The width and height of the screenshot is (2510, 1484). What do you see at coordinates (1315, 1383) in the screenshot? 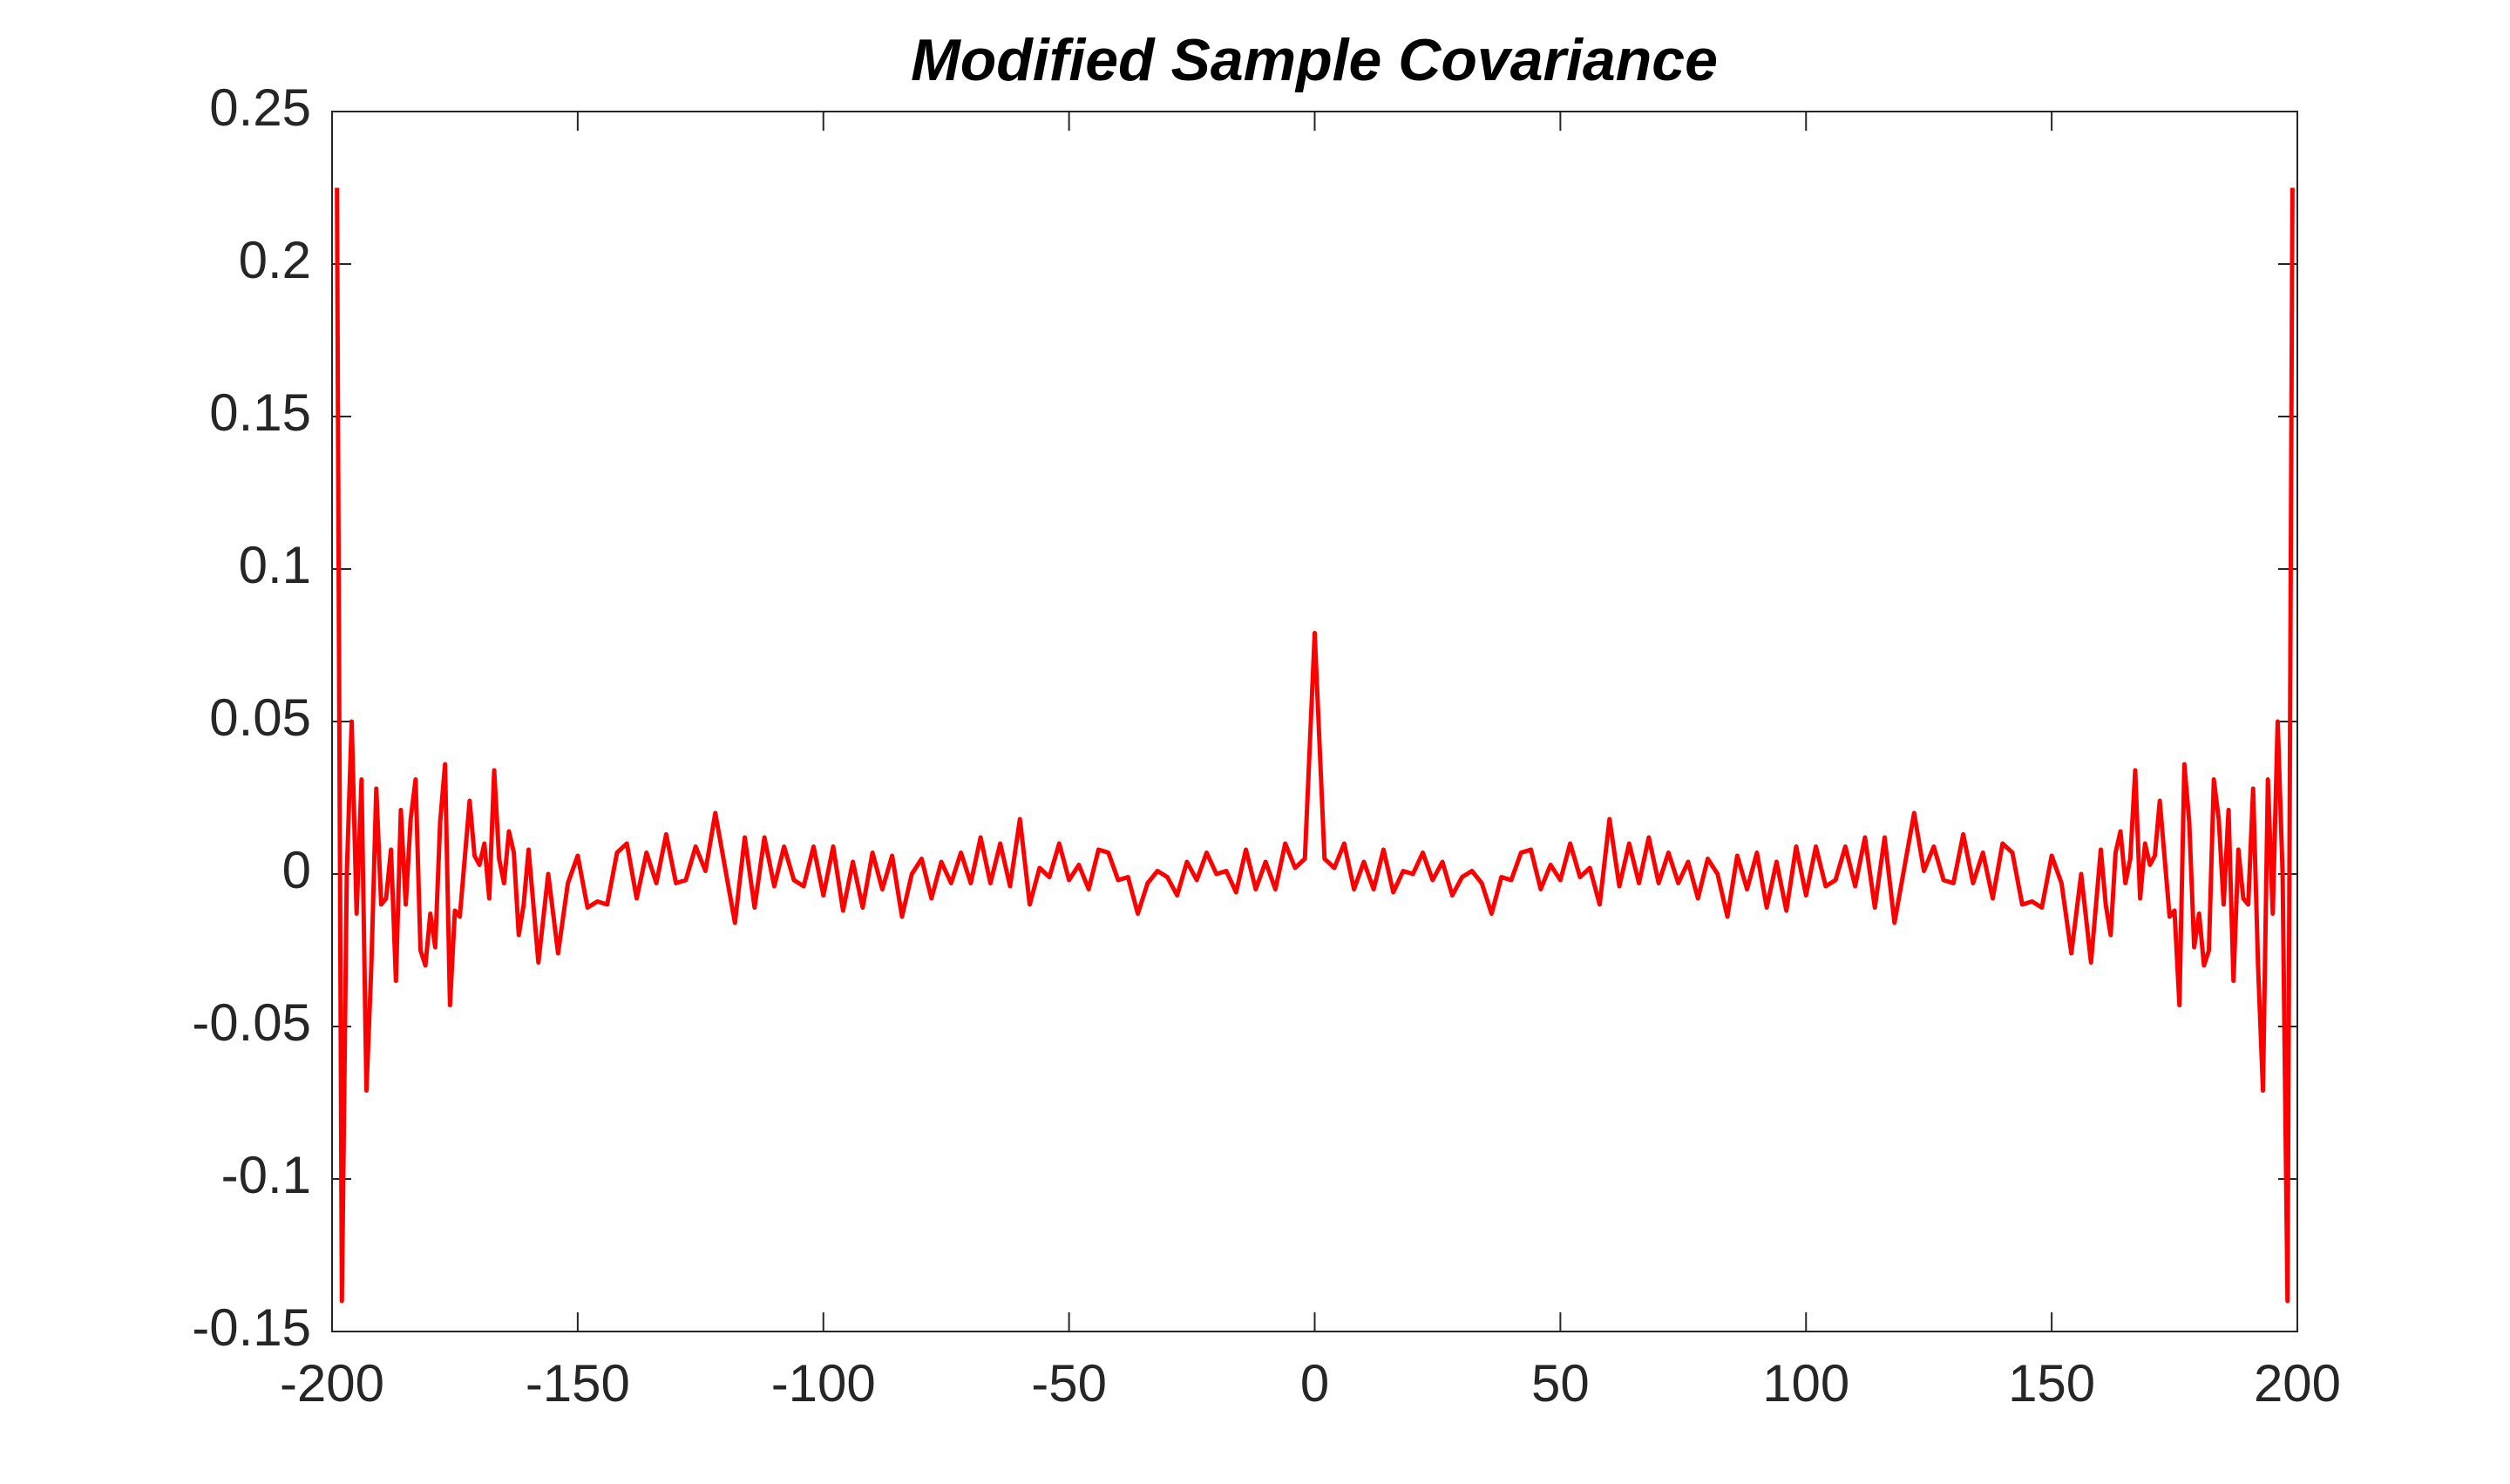
I see `x-tick-label: 0` at bounding box center [1315, 1383].